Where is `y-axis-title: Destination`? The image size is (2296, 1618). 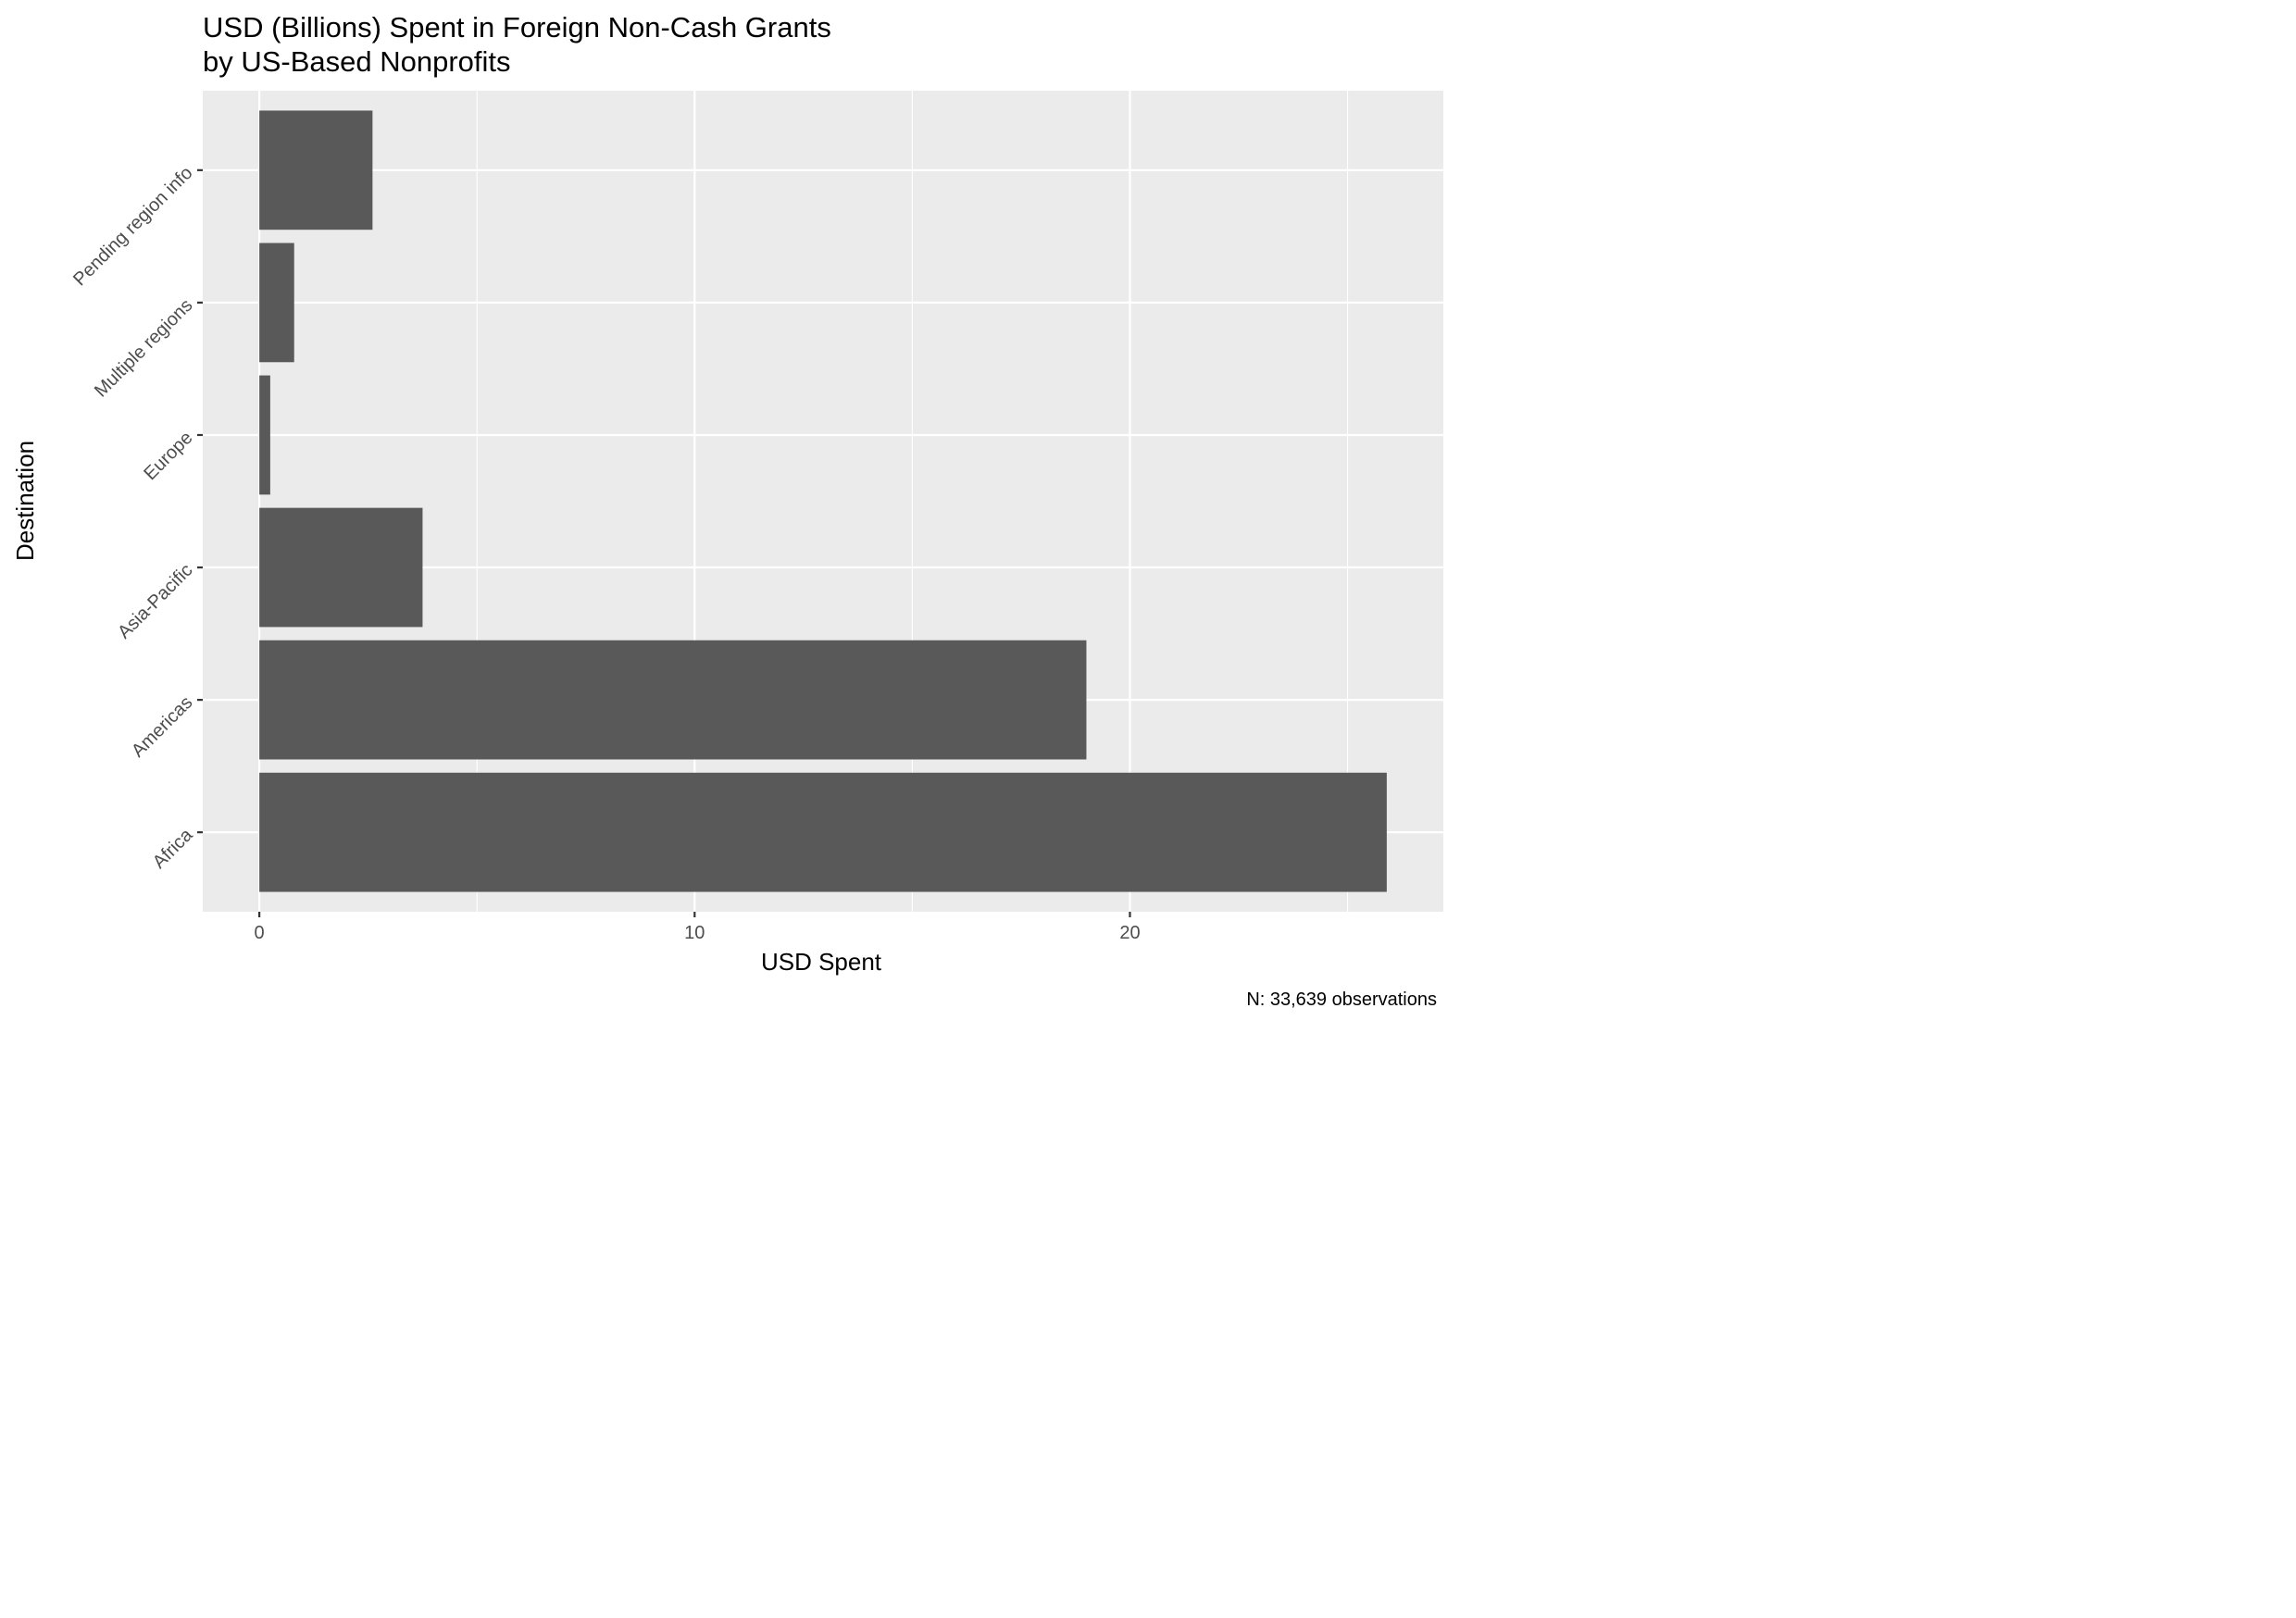 y-axis-title: Destination is located at coordinates (25, 501).